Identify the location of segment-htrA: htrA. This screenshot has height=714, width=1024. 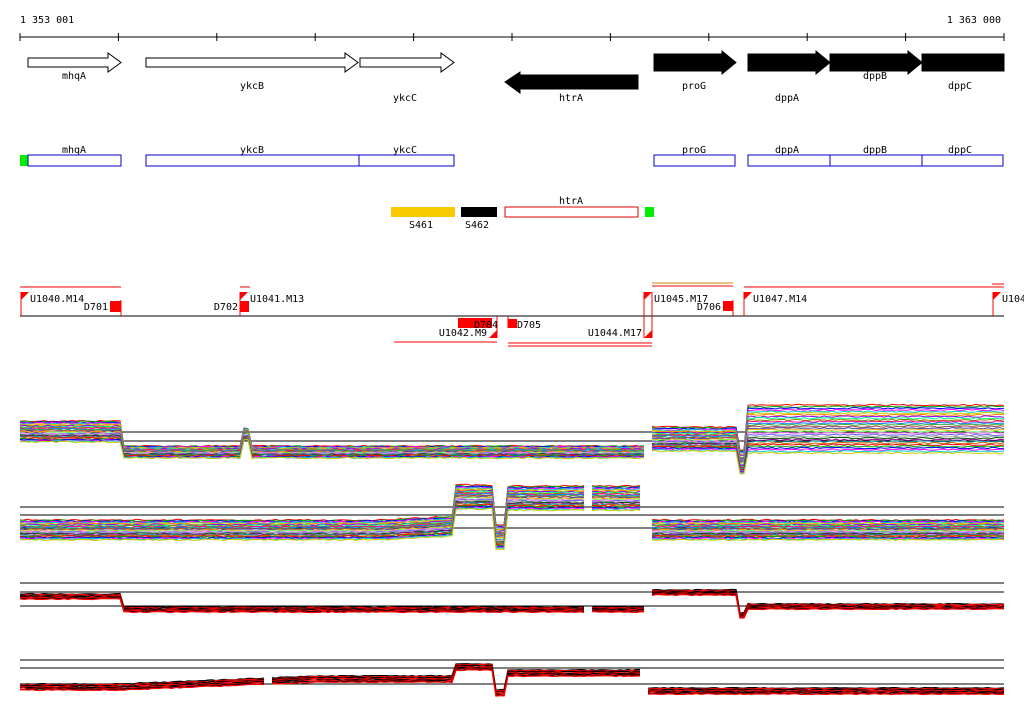
(571, 207).